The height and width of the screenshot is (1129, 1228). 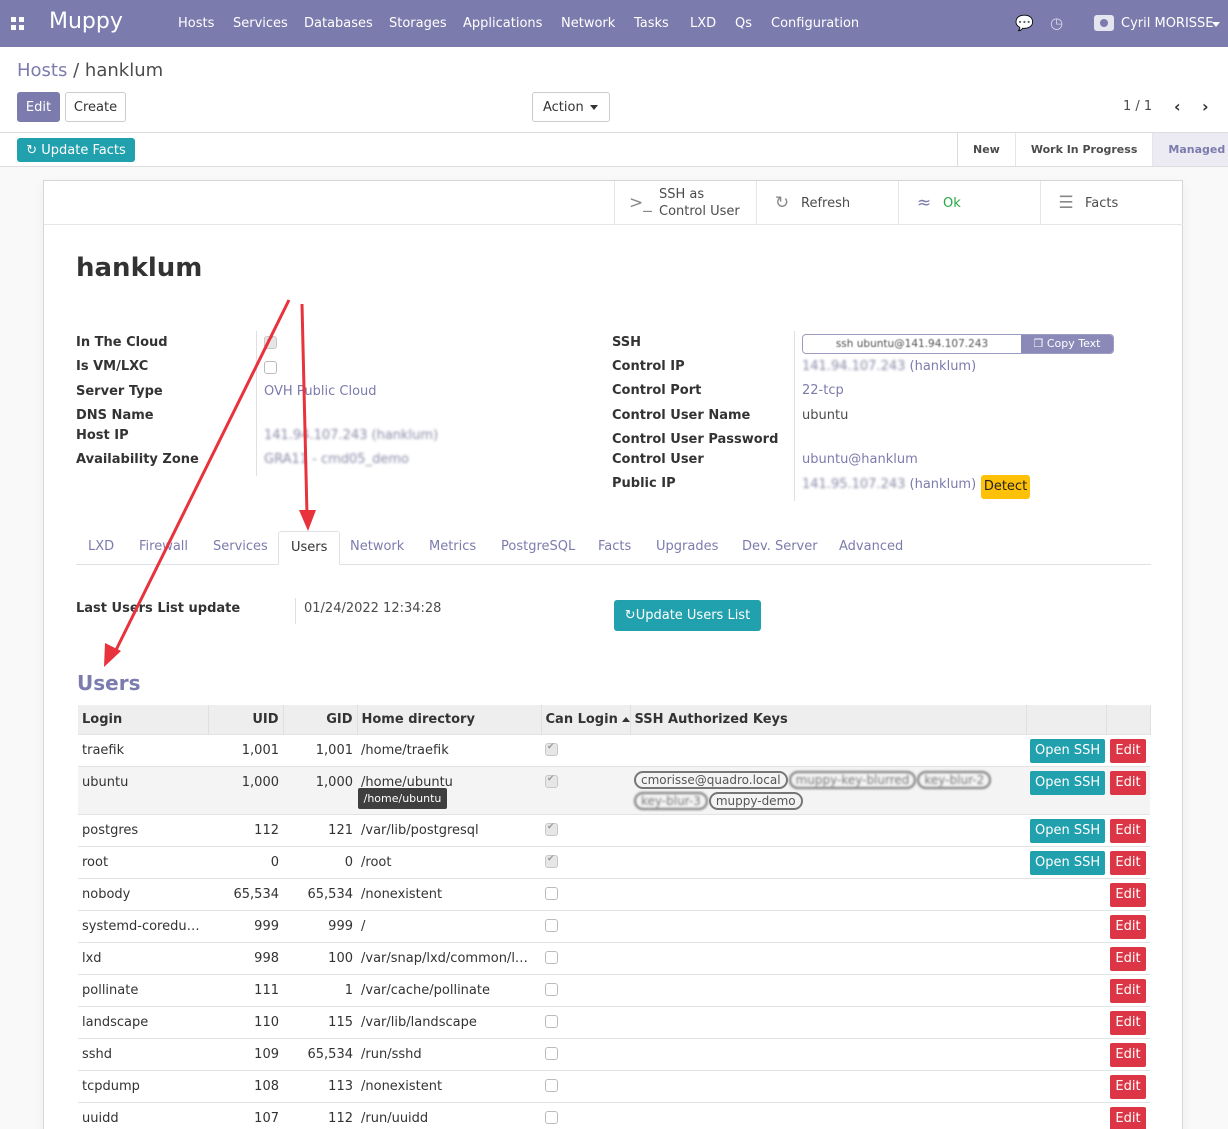 I want to click on copy-text-button: ❐ Copy Text, so click(x=1067, y=344).